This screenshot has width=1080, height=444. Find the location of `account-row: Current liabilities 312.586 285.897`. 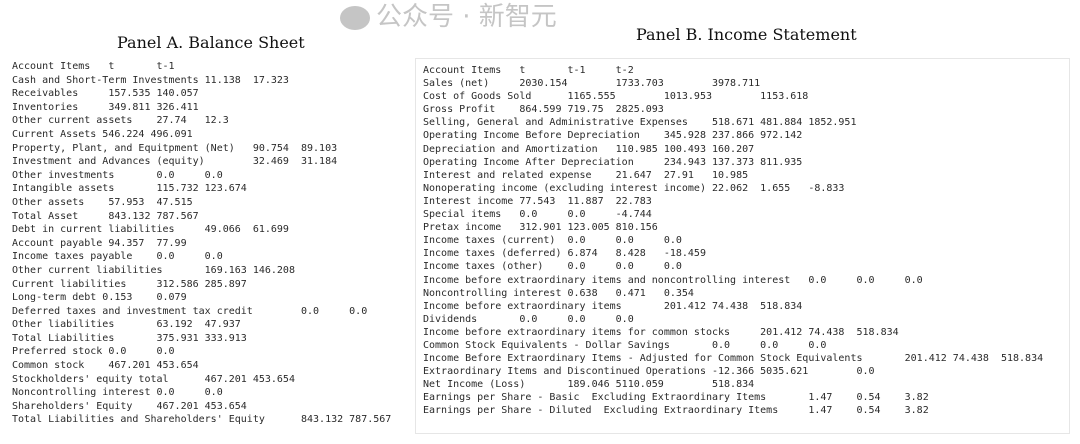

account-row: Current liabilities 312.586 285.897 is located at coordinates (129, 284).